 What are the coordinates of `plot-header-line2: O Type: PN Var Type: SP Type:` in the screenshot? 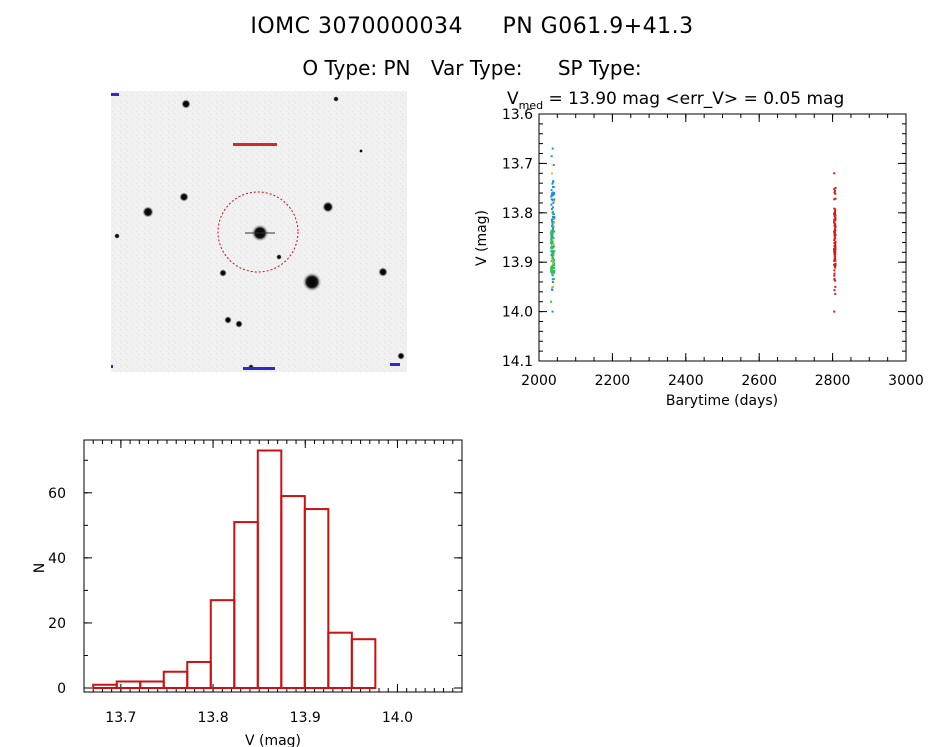 It's located at (472, 68).